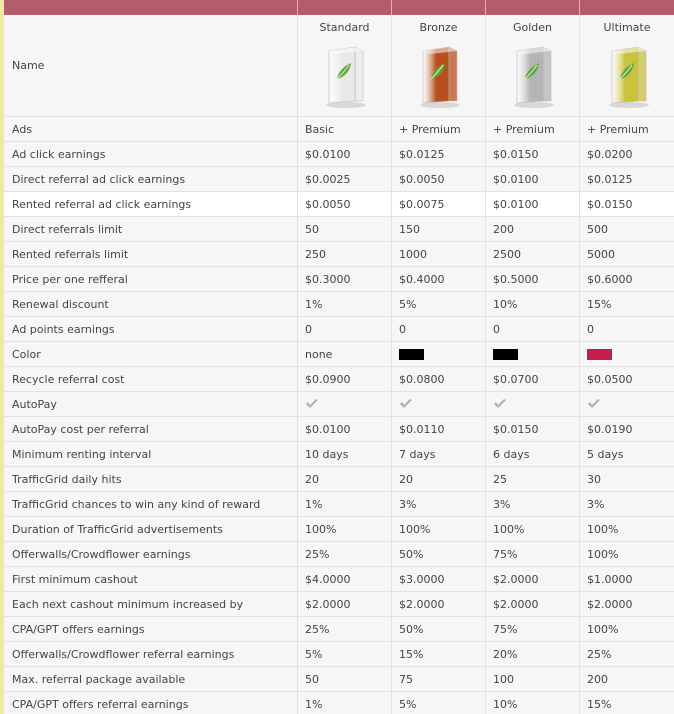 This screenshot has width=674, height=714. What do you see at coordinates (532, 379) in the screenshot?
I see `cell: $0.0700` at bounding box center [532, 379].